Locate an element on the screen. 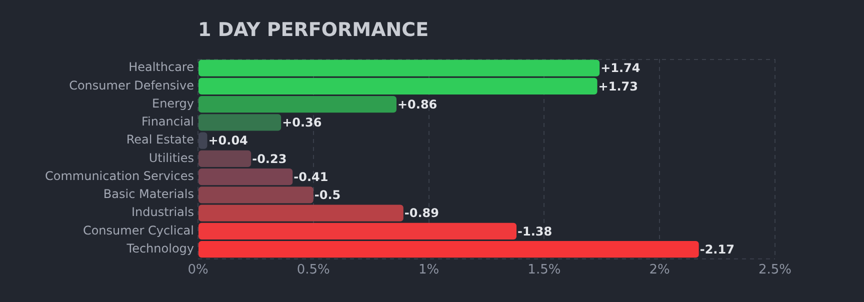 Image resolution: width=864 pixels, height=302 pixels. x-tick-label: 0.5% is located at coordinates (313, 270).